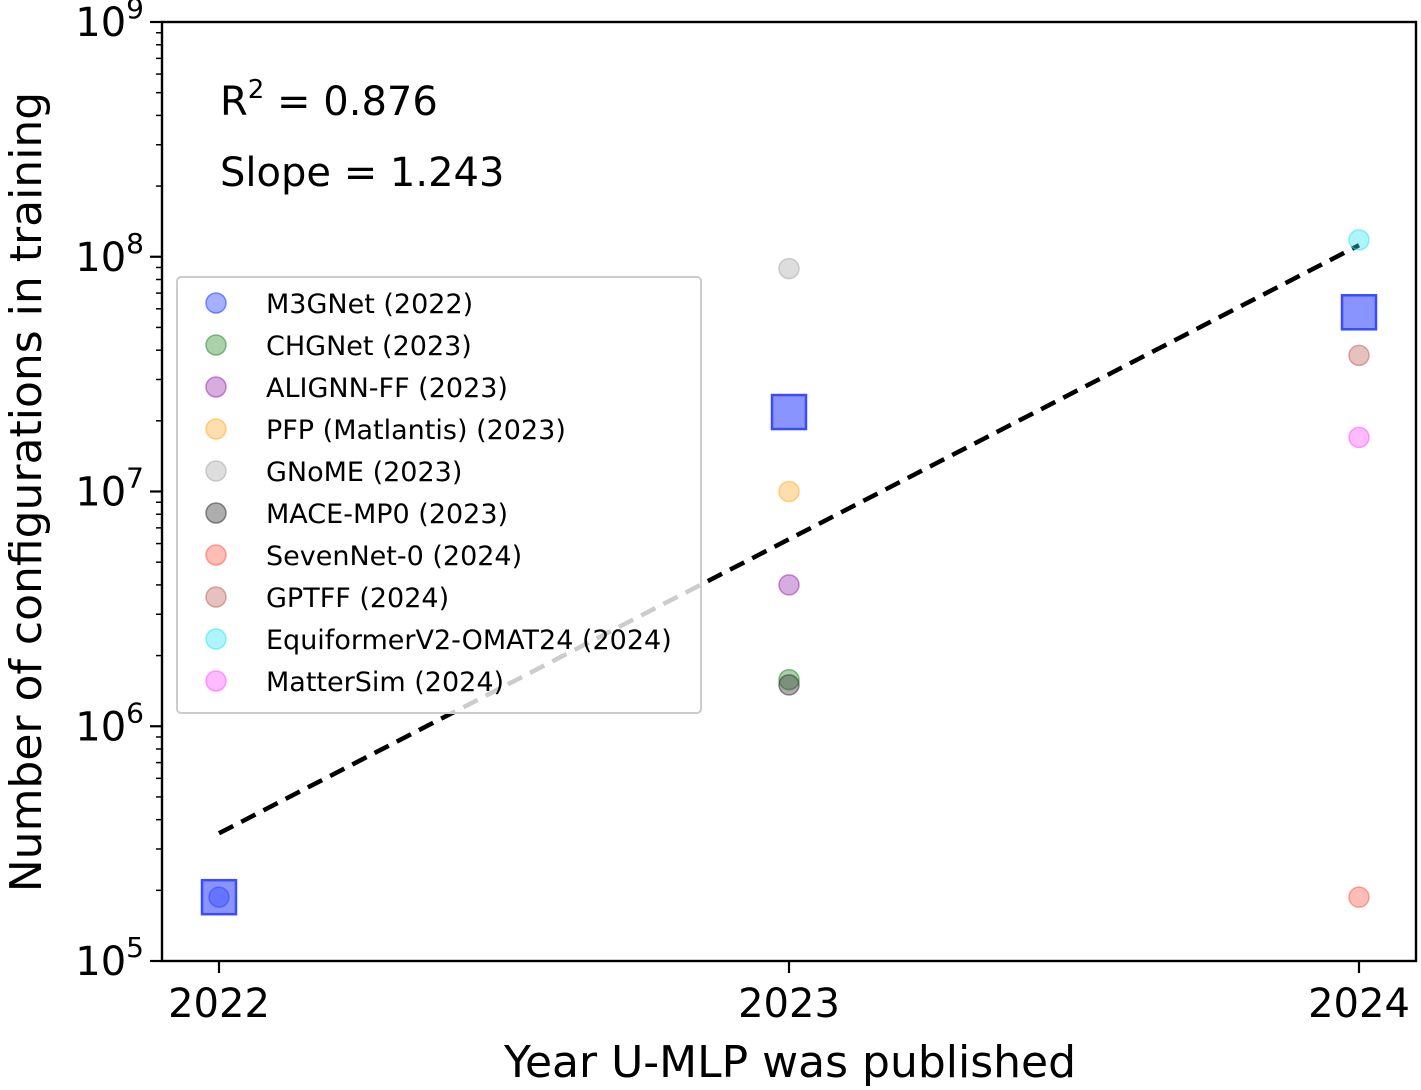  What do you see at coordinates (219, 1004) in the screenshot?
I see `x-tick-label: 2022` at bounding box center [219, 1004].